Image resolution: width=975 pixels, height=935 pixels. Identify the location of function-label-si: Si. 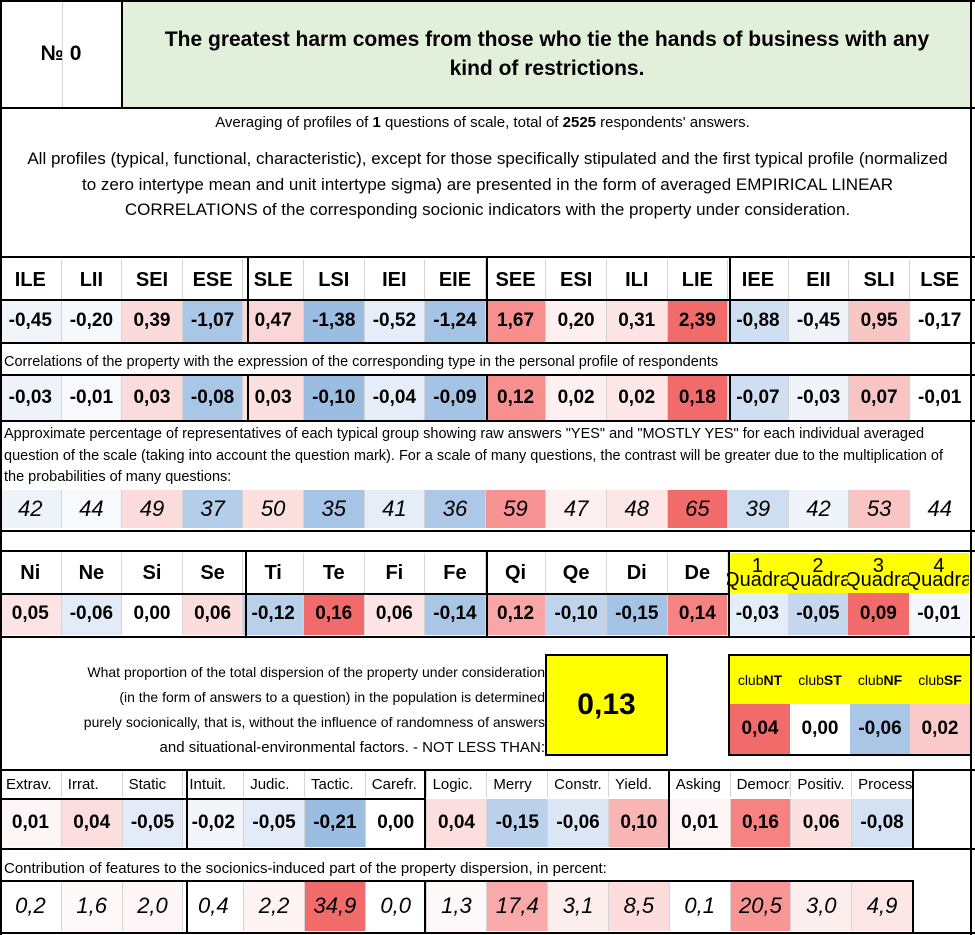
(151, 573).